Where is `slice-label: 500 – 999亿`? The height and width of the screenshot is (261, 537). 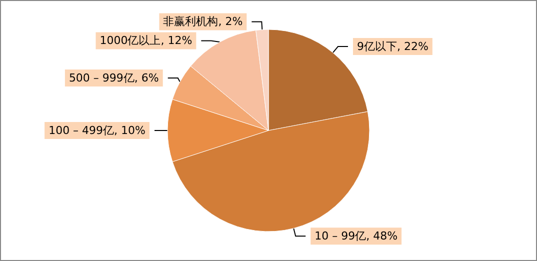 slice-label: 500 – 999亿 is located at coordinates (101, 77).